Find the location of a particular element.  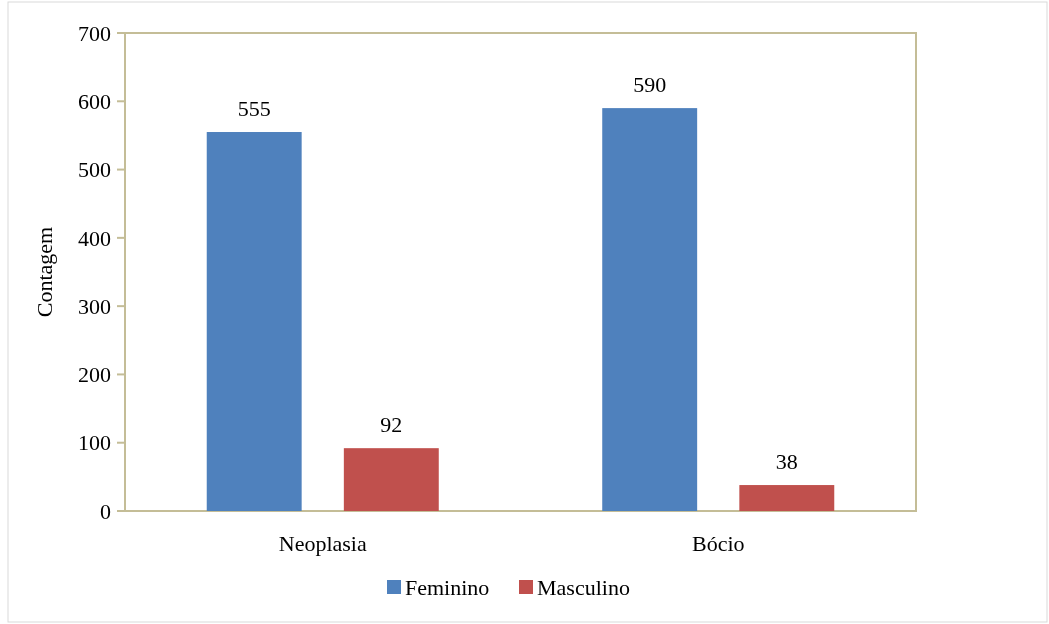

y-tick-label: 400 is located at coordinates (94, 238).